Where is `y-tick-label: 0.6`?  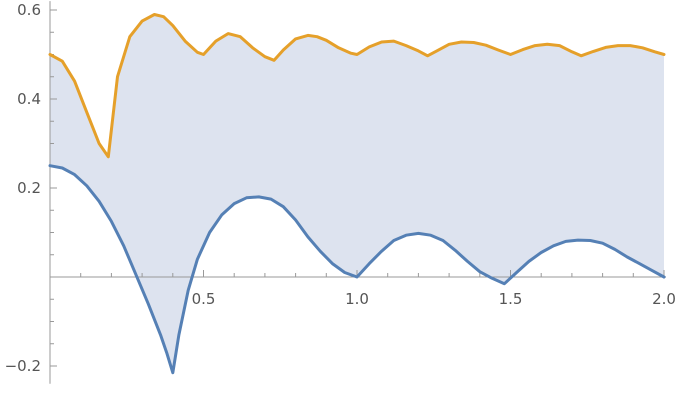
y-tick-label: 0.6 is located at coordinates (29, 10).